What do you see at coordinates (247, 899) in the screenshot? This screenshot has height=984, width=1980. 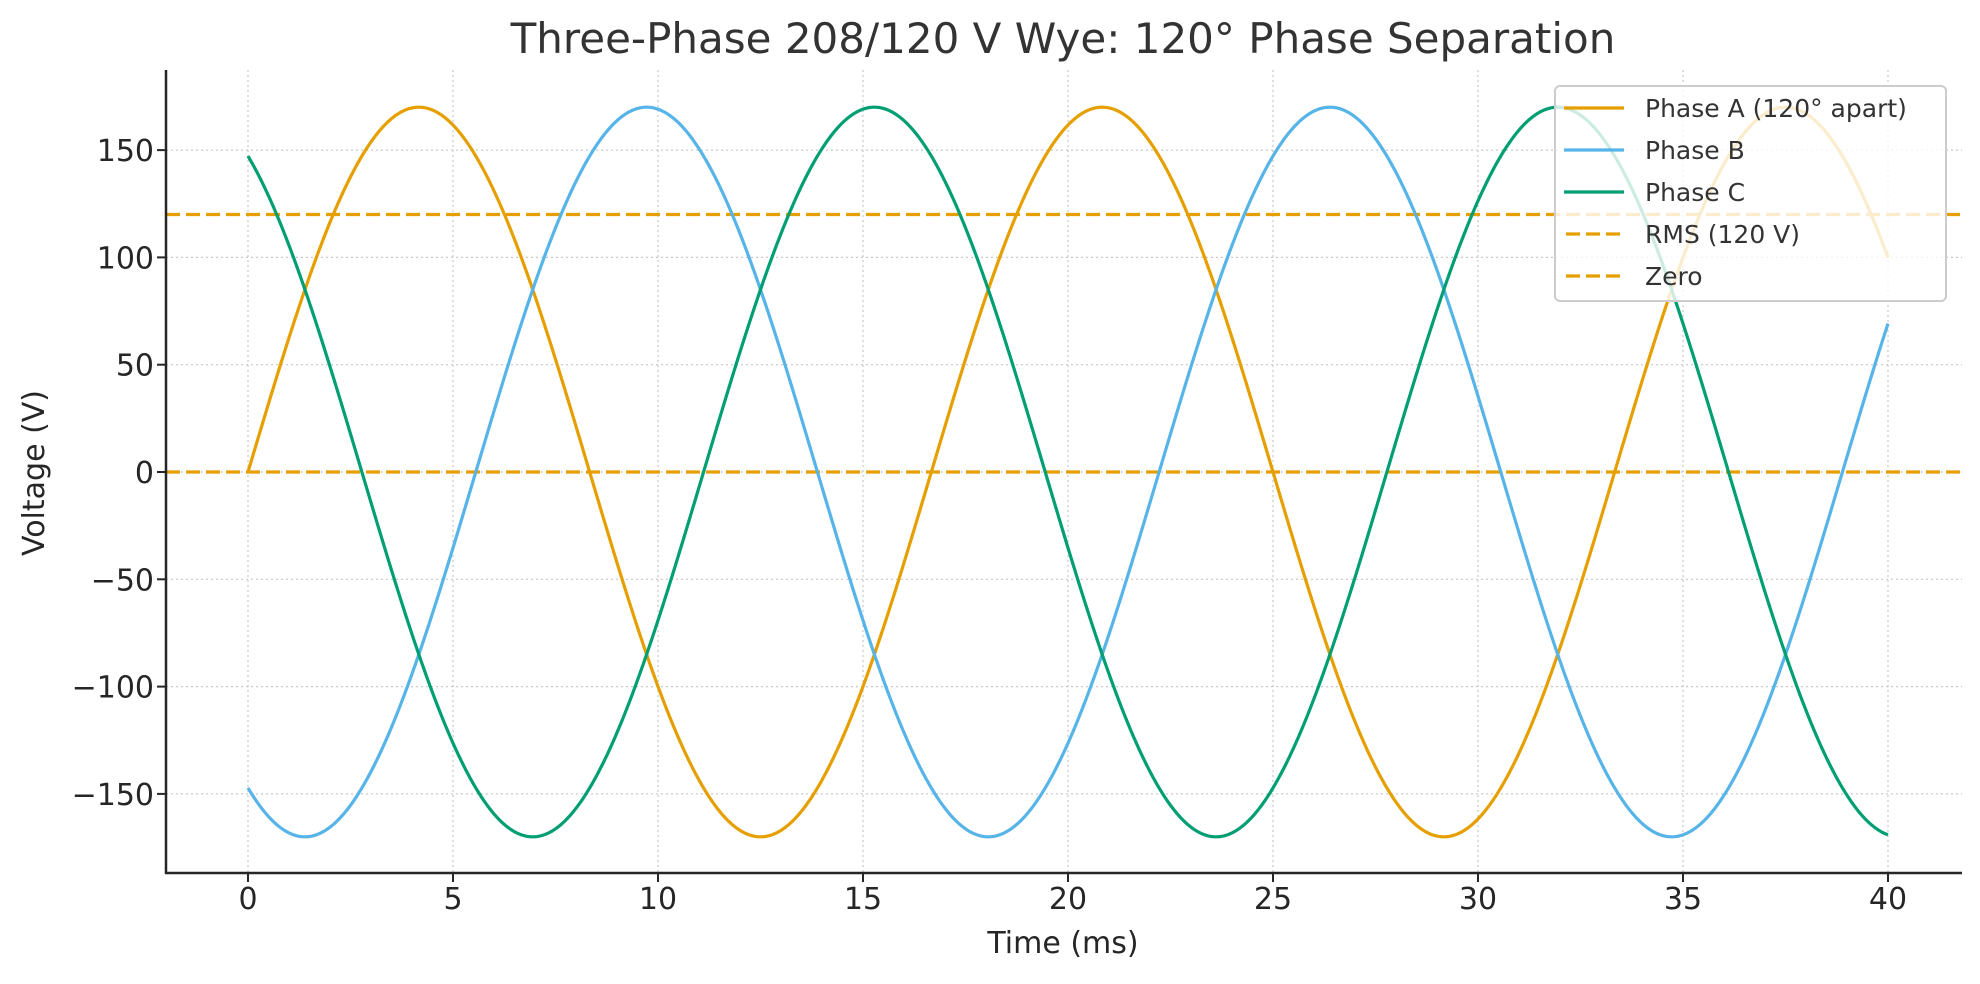 I see `x-tick-label: 0` at bounding box center [247, 899].